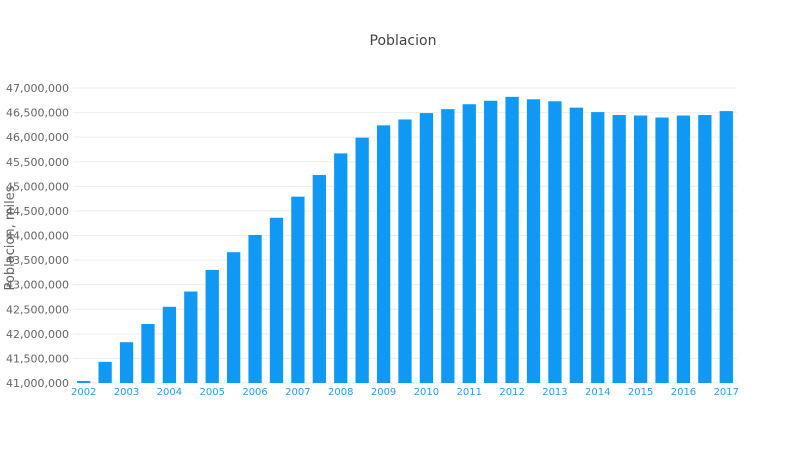 The width and height of the screenshot is (807, 453). What do you see at coordinates (597, 392) in the screenshot?
I see `x-tick-label: 2014` at bounding box center [597, 392].